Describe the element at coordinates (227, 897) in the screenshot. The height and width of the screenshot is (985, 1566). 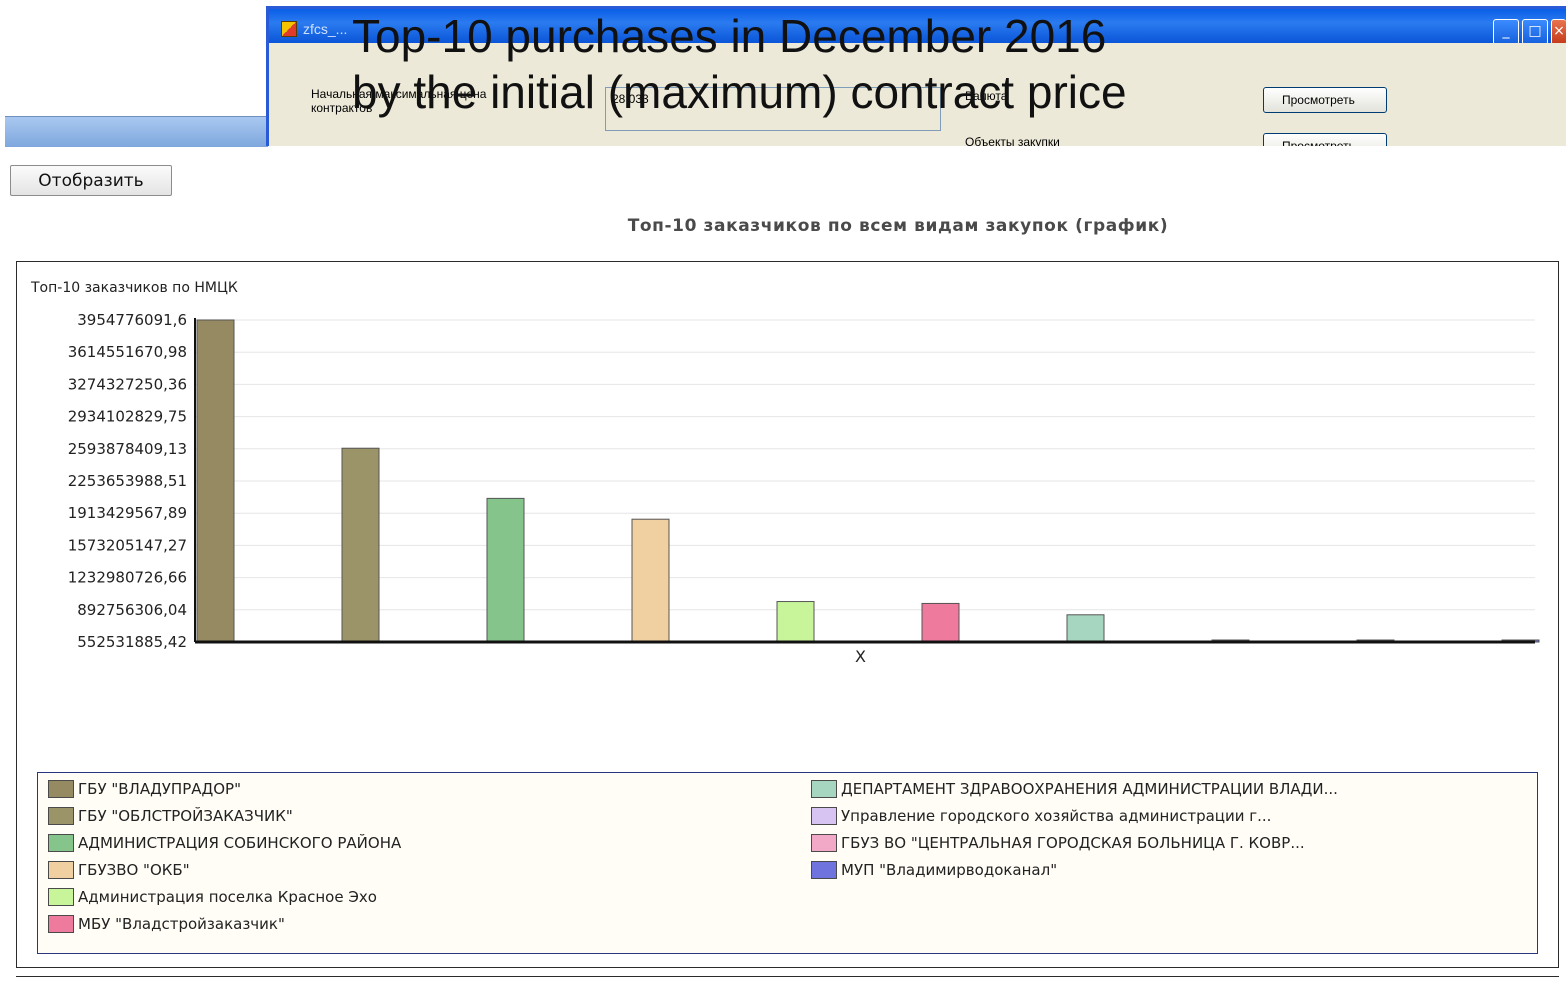
I see `legend-label: Администрация поселка Красное Эхо` at that location.